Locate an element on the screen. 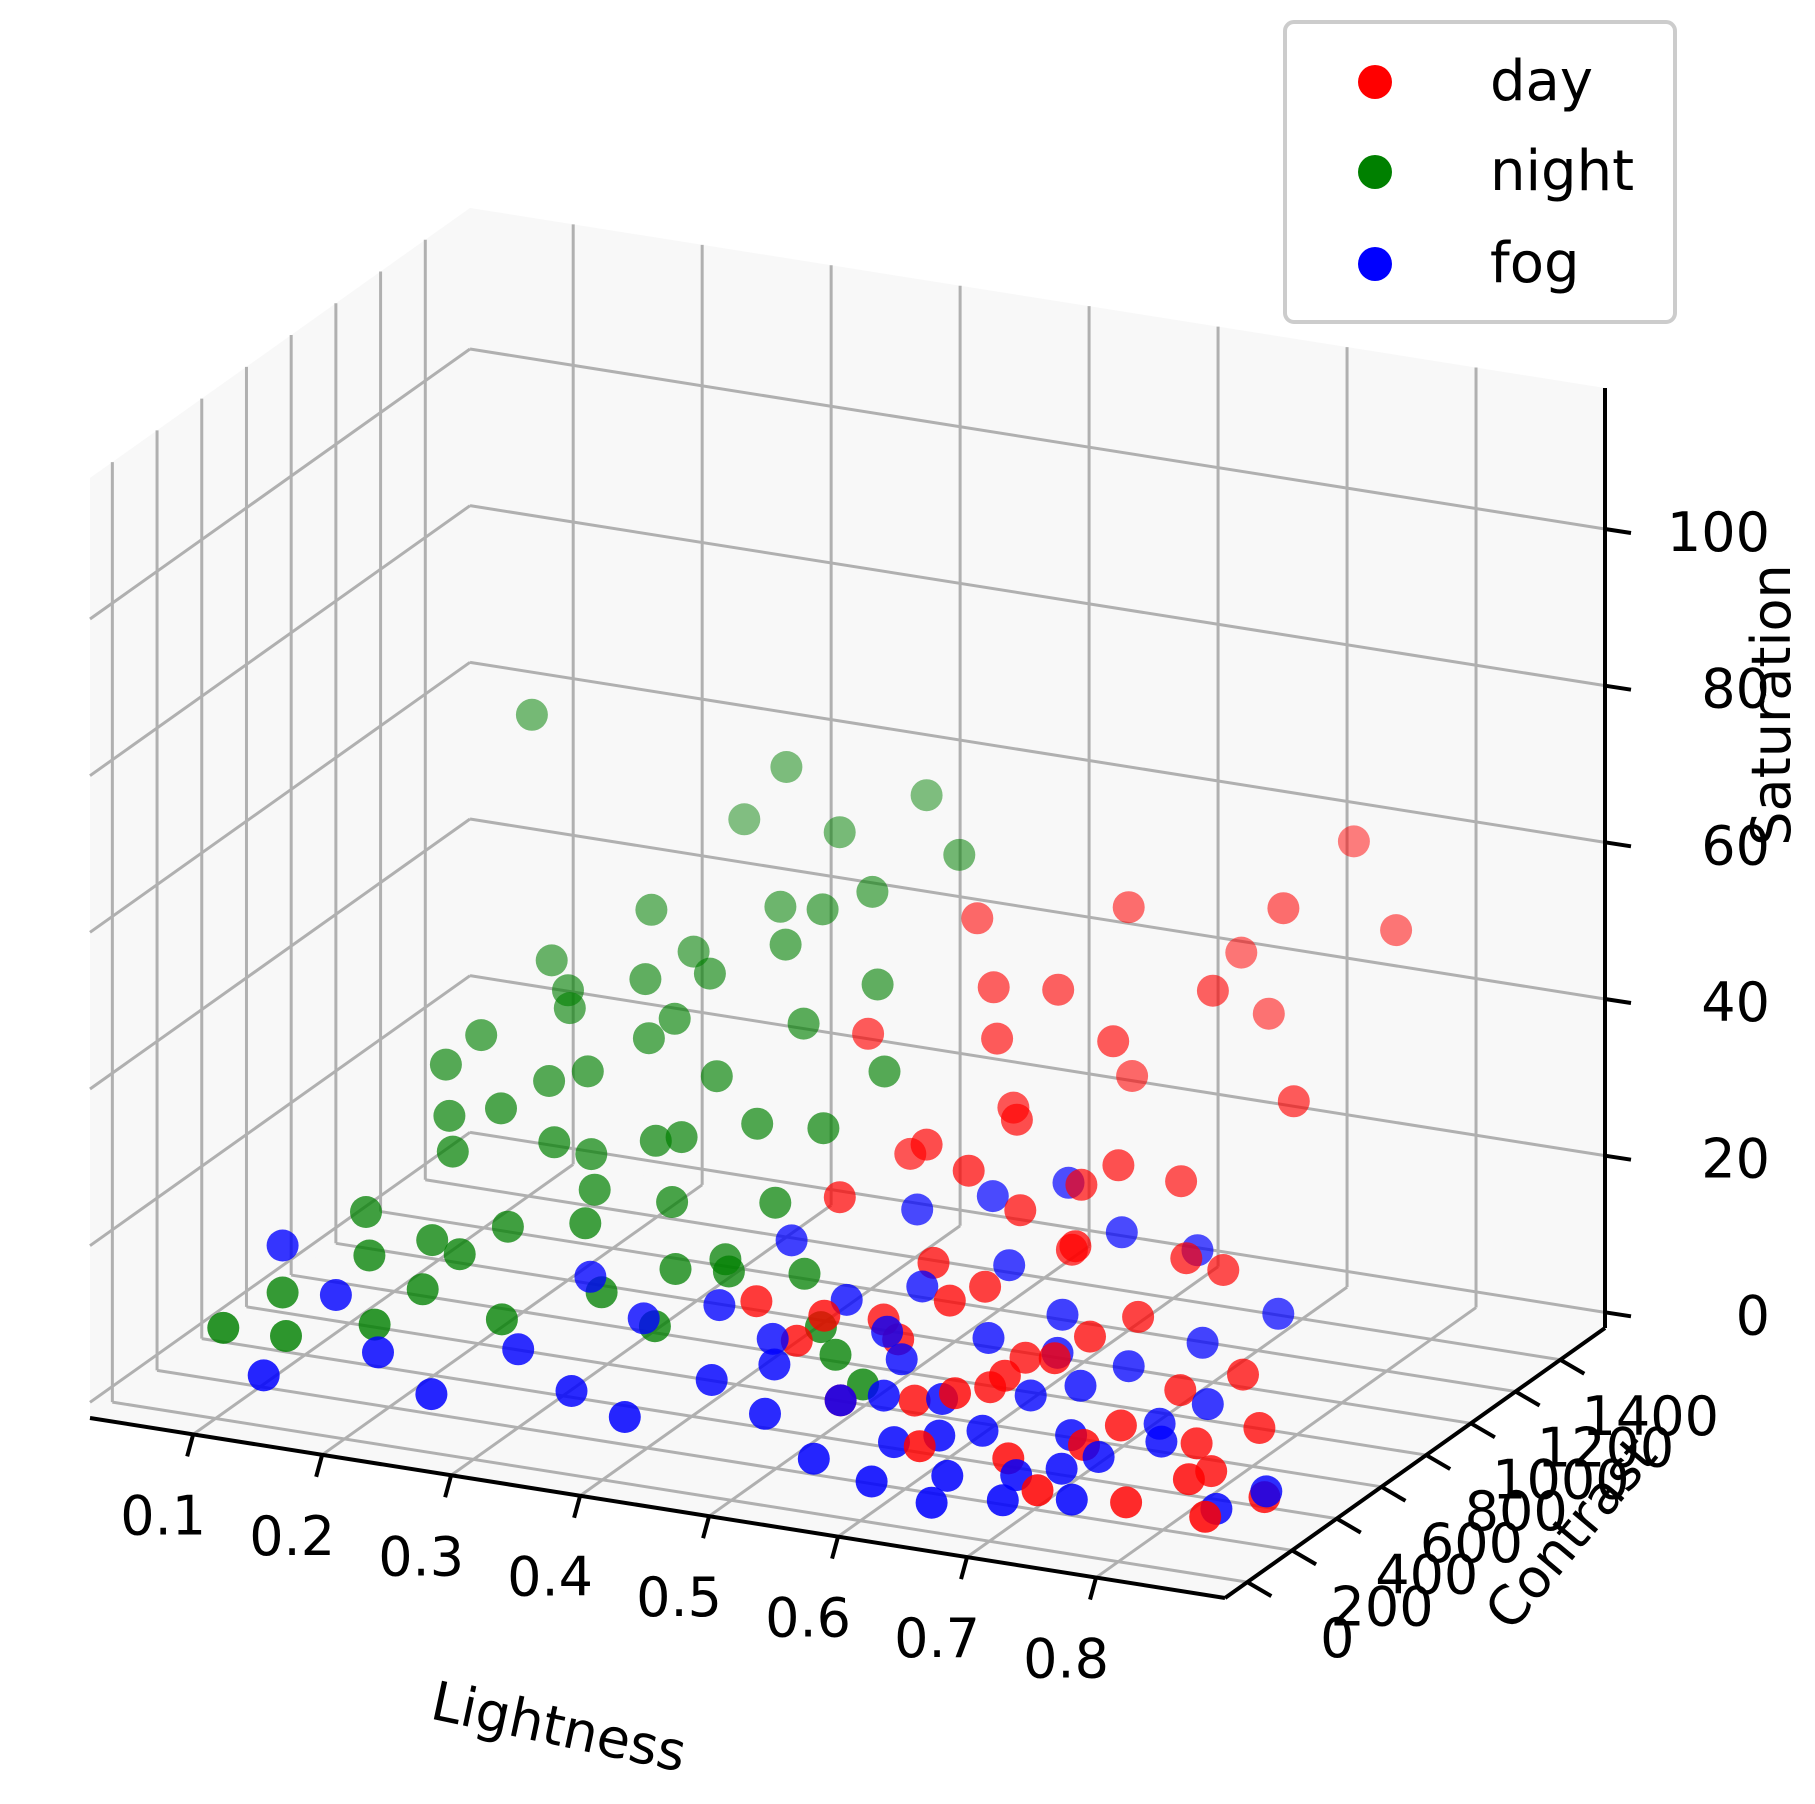  x-tick-label: 0.3 is located at coordinates (421, 1556).